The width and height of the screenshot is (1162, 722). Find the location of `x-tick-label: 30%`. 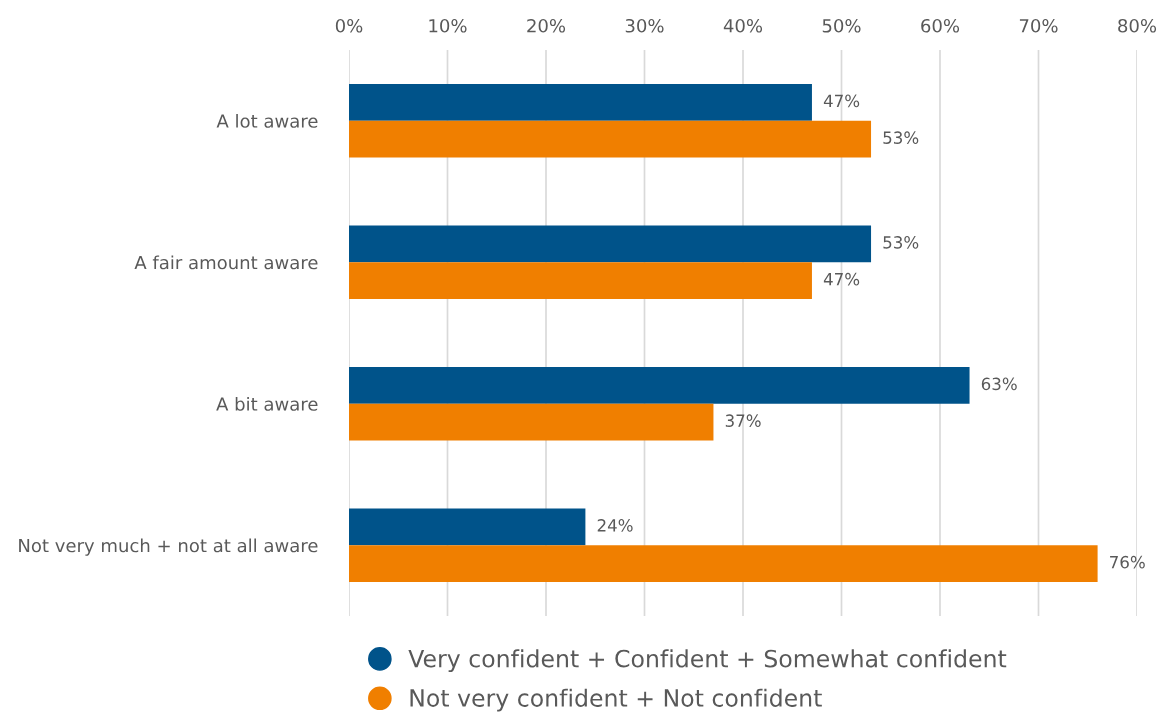

x-tick-label: 30% is located at coordinates (644, 25).